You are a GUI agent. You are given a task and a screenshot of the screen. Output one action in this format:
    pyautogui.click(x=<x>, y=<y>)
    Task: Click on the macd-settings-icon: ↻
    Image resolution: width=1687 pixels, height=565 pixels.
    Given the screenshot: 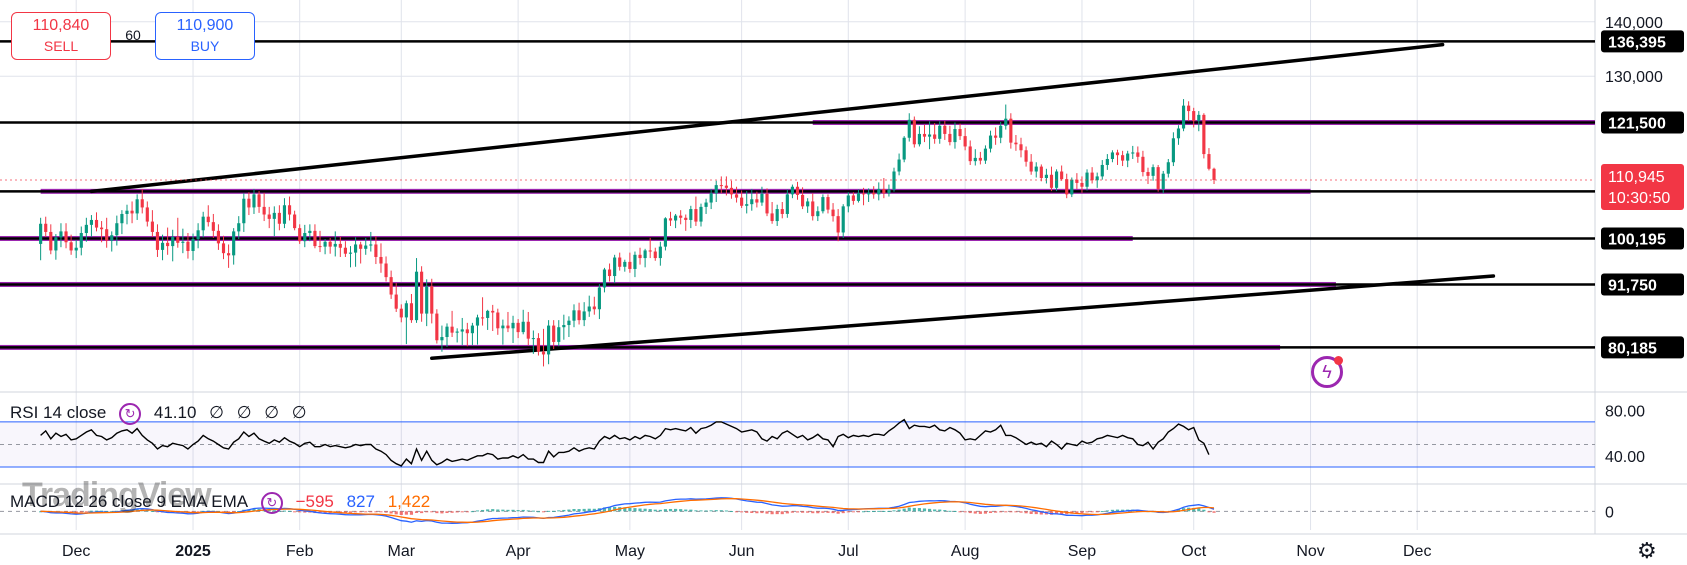 What is the action you would take?
    pyautogui.click(x=271, y=503)
    